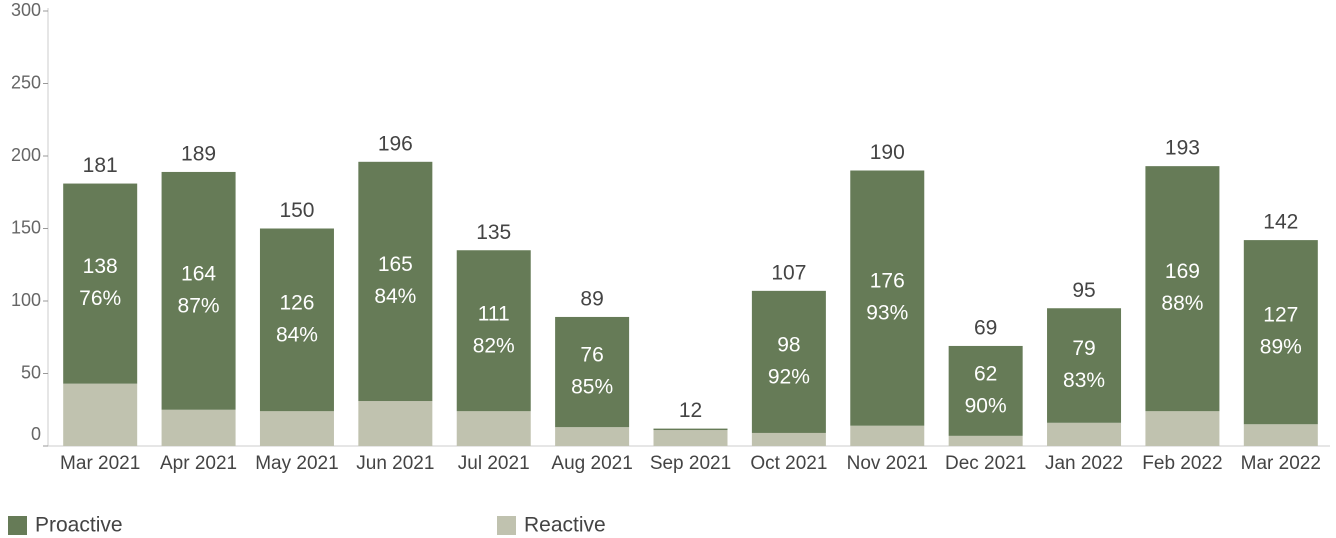 Image resolution: width=1336 pixels, height=538 pixels. Describe the element at coordinates (1182, 271) in the screenshot. I see `value-label: 169` at that location.